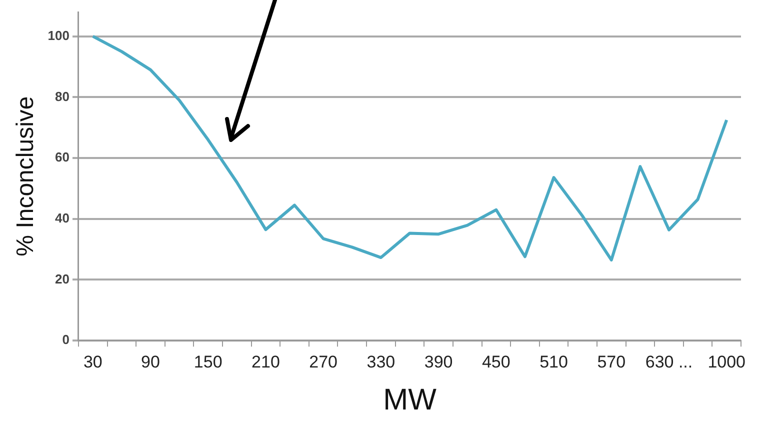  I want to click on x-tick-label: 390, so click(438, 362).